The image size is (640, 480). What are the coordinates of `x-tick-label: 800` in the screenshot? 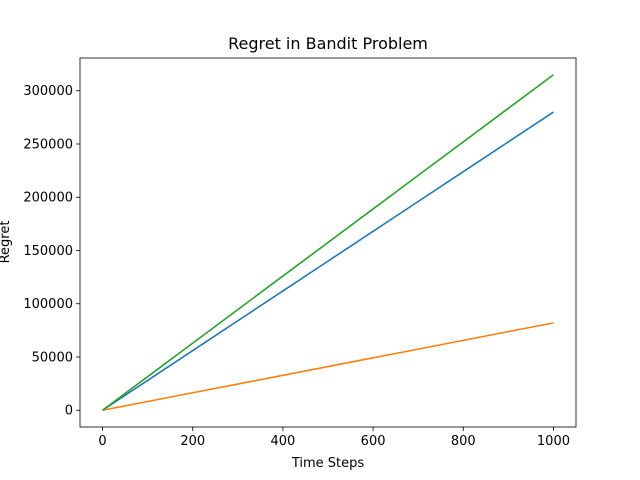 It's located at (463, 441).